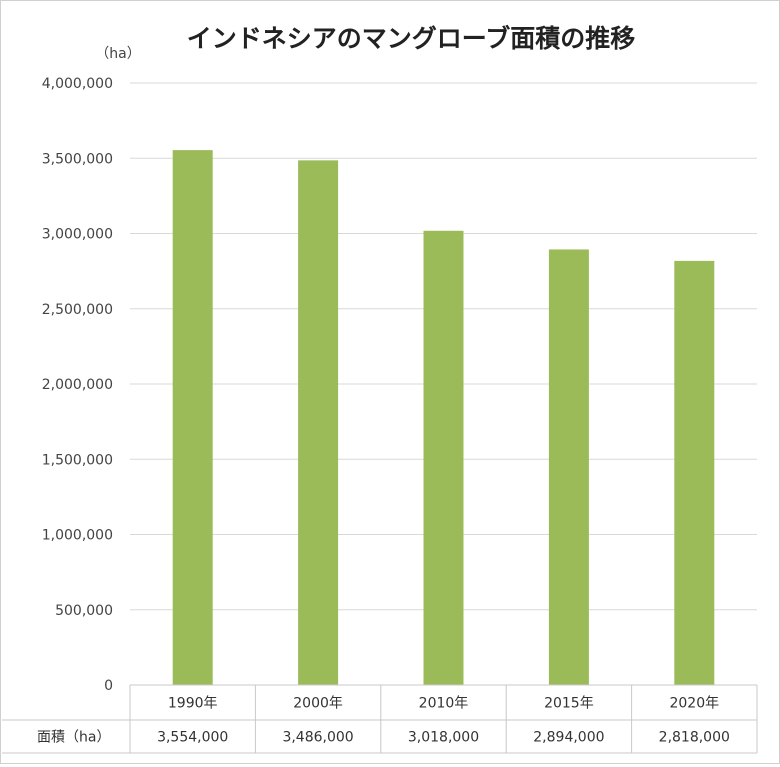 The image size is (780, 767). What do you see at coordinates (694, 738) in the screenshot?
I see `value-label: 2,818,000` at bounding box center [694, 738].